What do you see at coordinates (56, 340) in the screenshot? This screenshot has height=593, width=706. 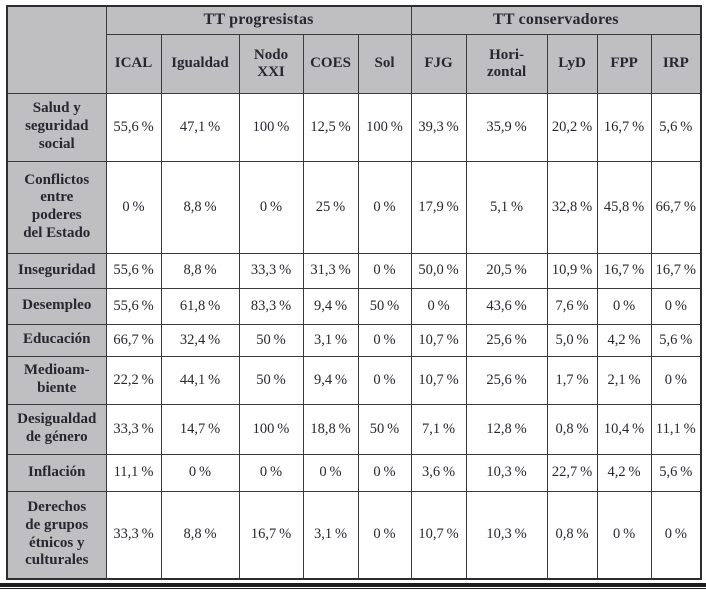 I see `row-label: Educación` at bounding box center [56, 340].